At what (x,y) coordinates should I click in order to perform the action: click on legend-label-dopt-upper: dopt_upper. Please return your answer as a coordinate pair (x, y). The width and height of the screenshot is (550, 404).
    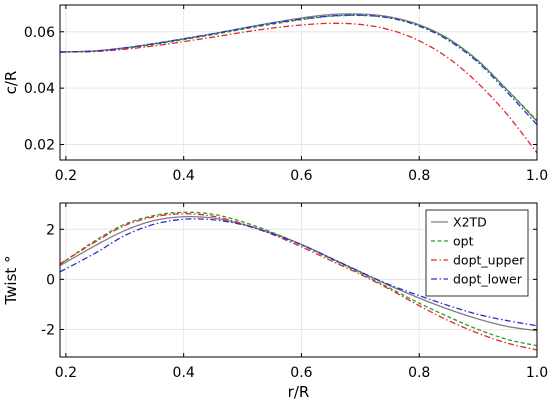
    Looking at the image, I should click on (489, 260).